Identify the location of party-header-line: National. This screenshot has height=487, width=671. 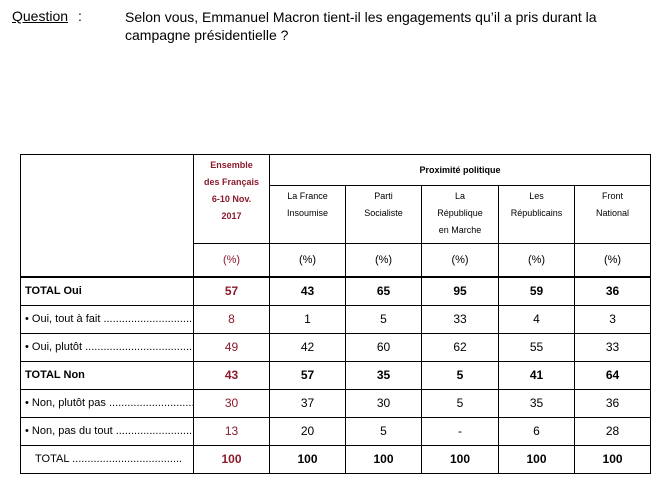
(613, 213).